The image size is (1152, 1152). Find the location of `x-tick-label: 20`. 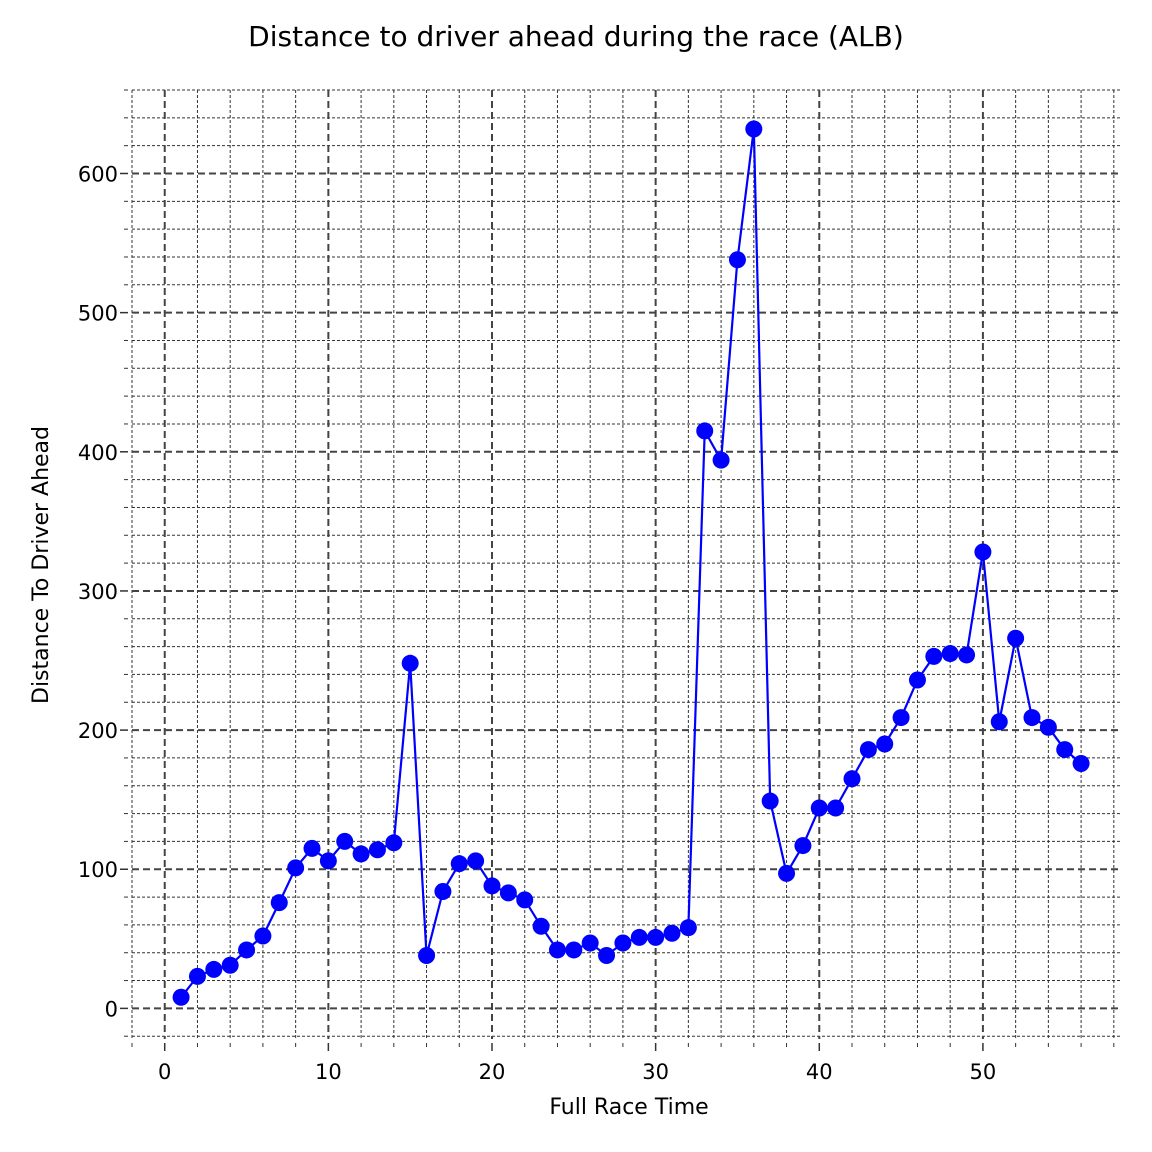

x-tick-label: 20 is located at coordinates (492, 1072).